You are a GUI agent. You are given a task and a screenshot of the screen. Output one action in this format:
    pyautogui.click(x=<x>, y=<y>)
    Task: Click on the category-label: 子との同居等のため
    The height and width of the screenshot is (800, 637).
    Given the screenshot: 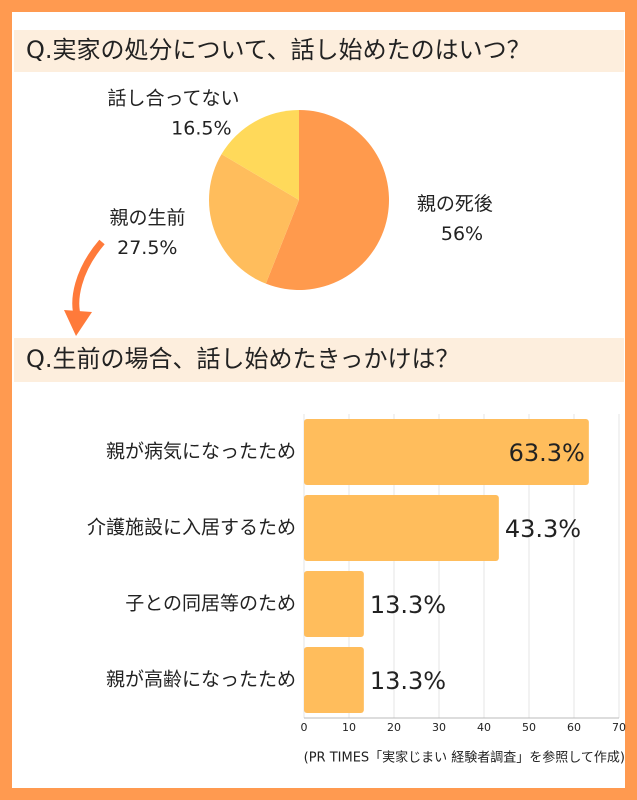 What is the action you would take?
    pyautogui.click(x=210, y=604)
    